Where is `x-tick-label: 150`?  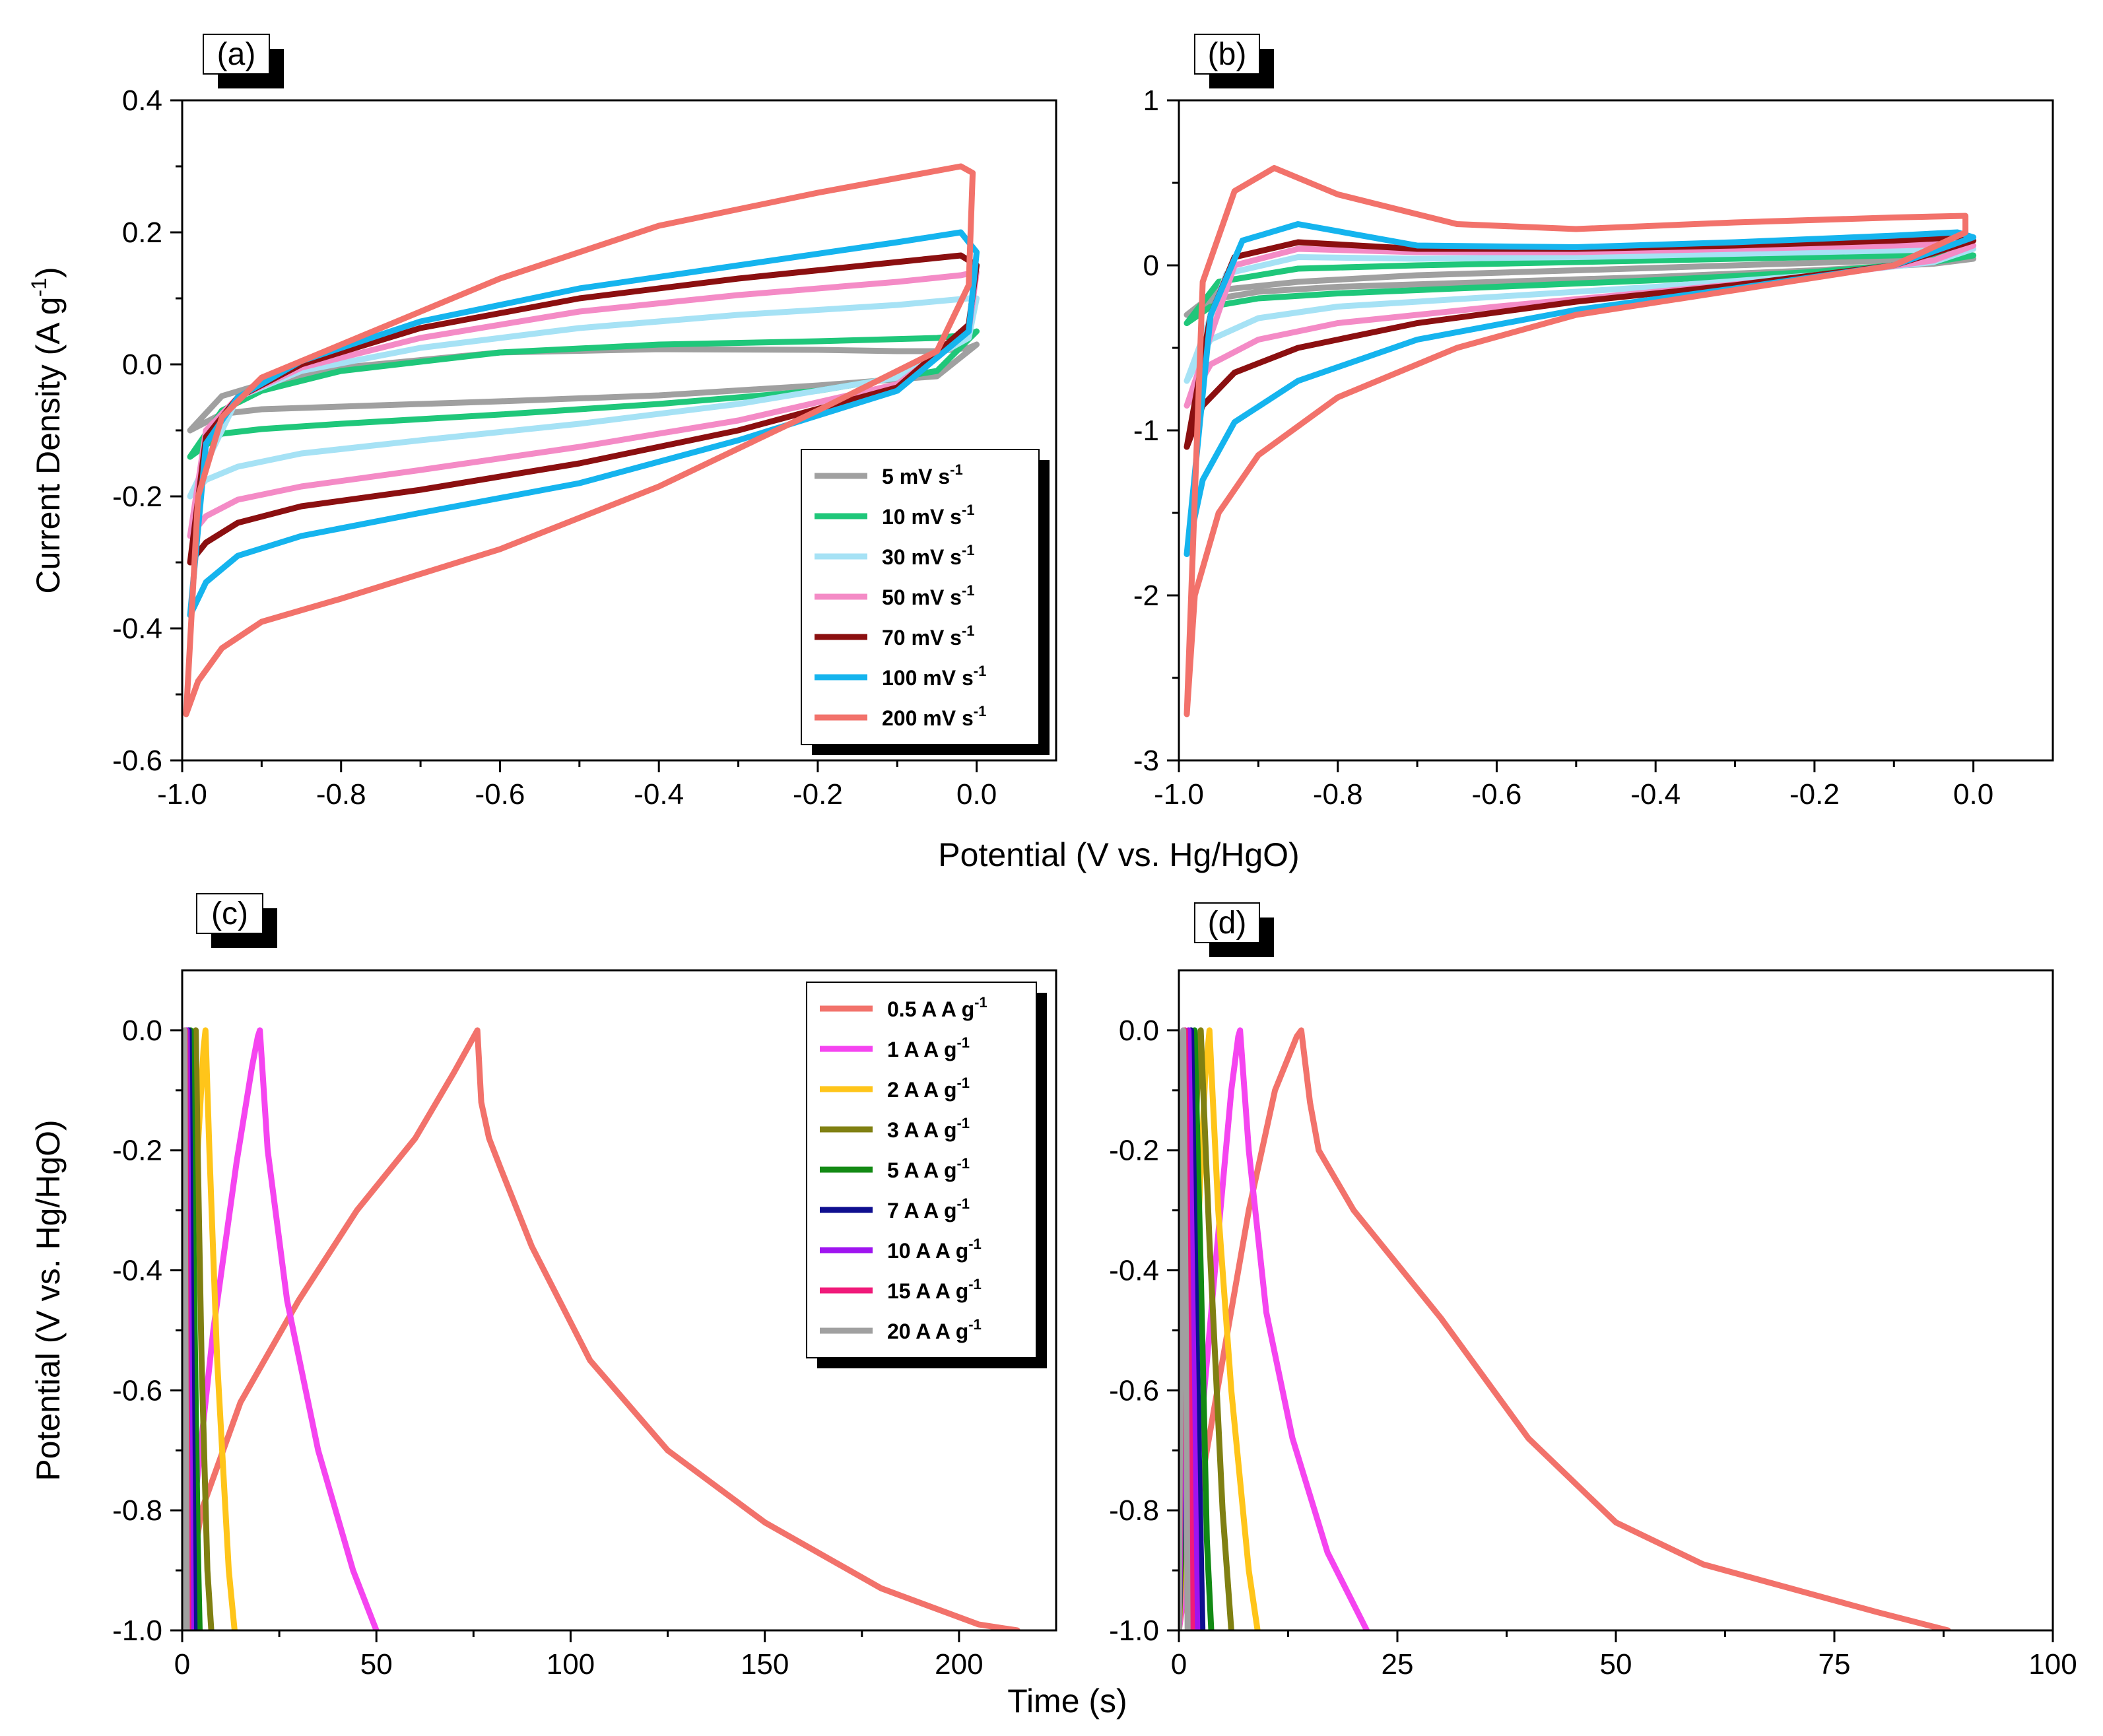
x-tick-label: 150 is located at coordinates (765, 1664).